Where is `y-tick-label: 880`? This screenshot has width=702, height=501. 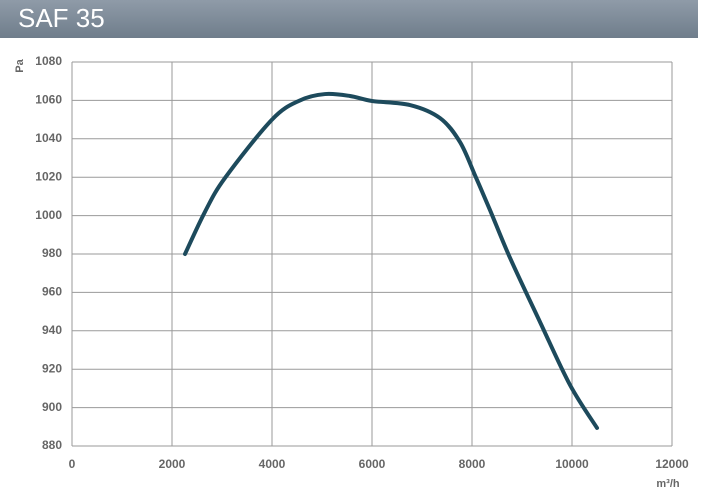 y-tick-label: 880 is located at coordinates (52, 445).